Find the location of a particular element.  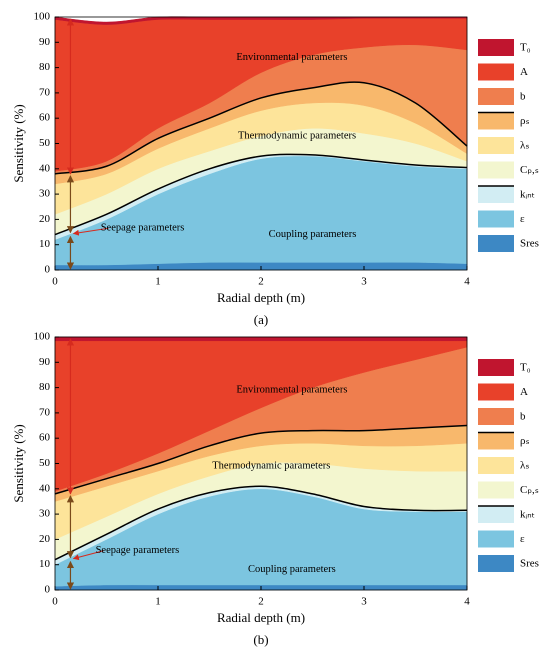

area is located at coordinates (261, 339).